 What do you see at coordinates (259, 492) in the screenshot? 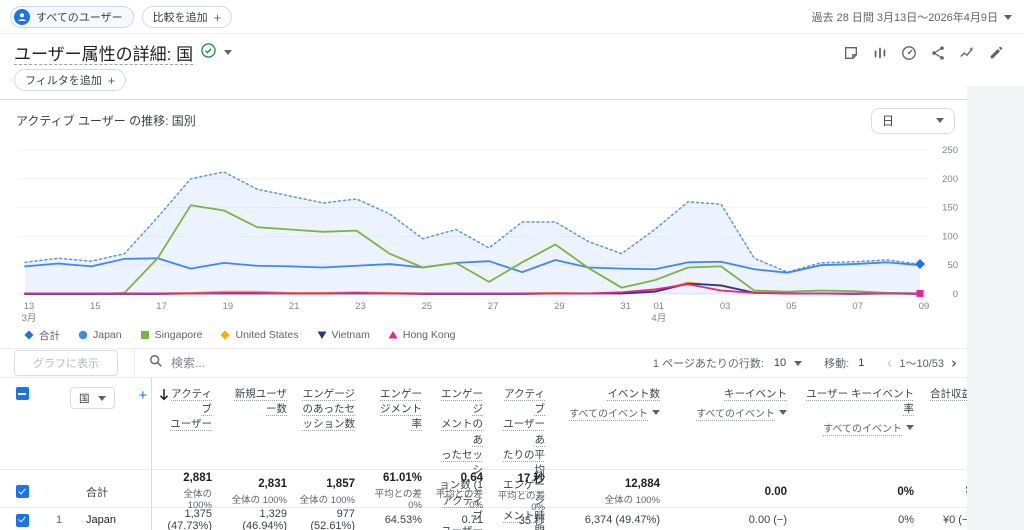
I see `totals-stack: 2,831 全体の 100%` at bounding box center [259, 492].